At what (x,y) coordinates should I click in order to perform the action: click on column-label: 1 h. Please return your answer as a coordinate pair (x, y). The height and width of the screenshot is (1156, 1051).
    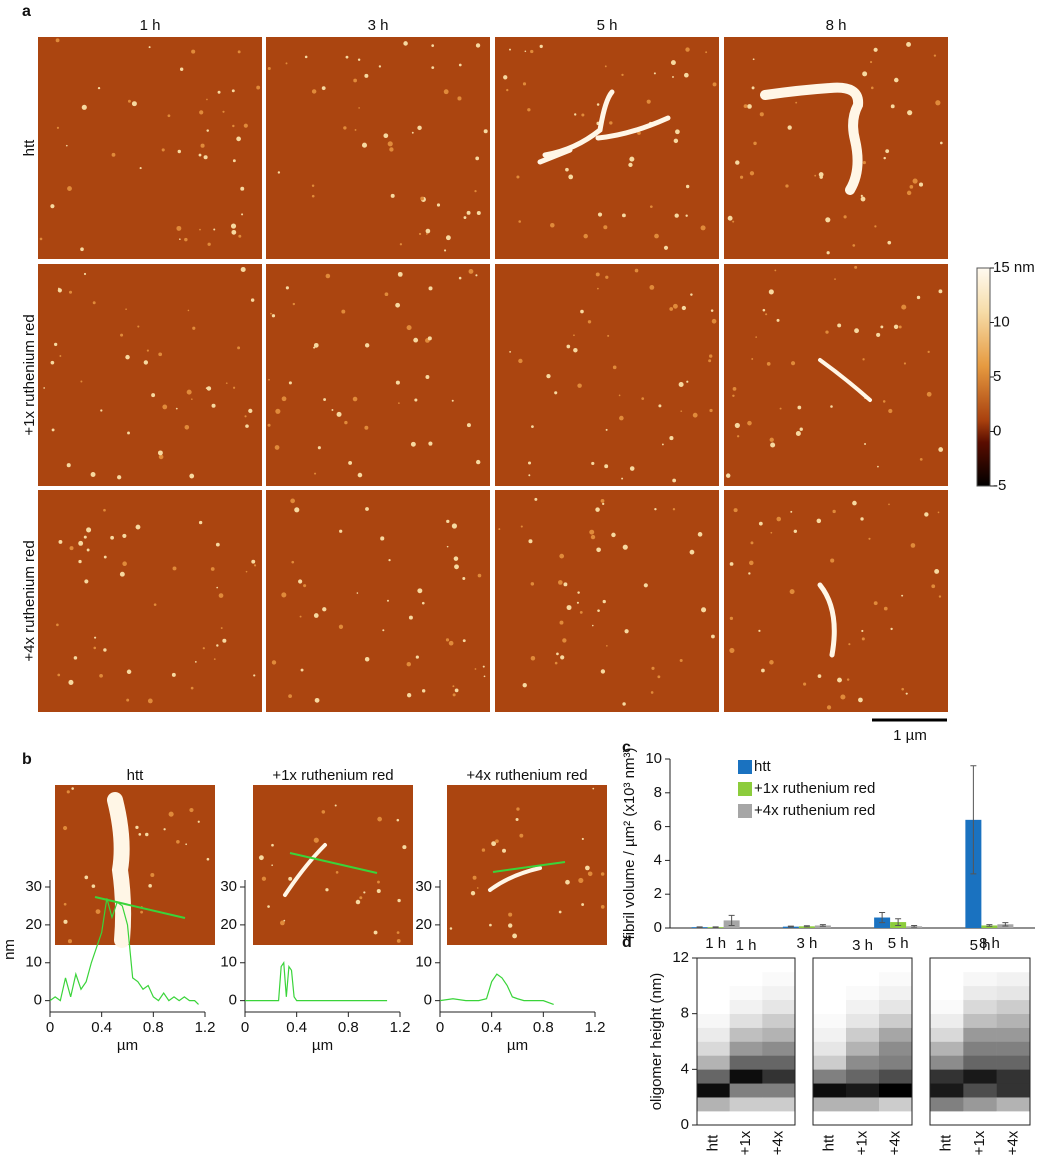
    Looking at the image, I should click on (150, 25).